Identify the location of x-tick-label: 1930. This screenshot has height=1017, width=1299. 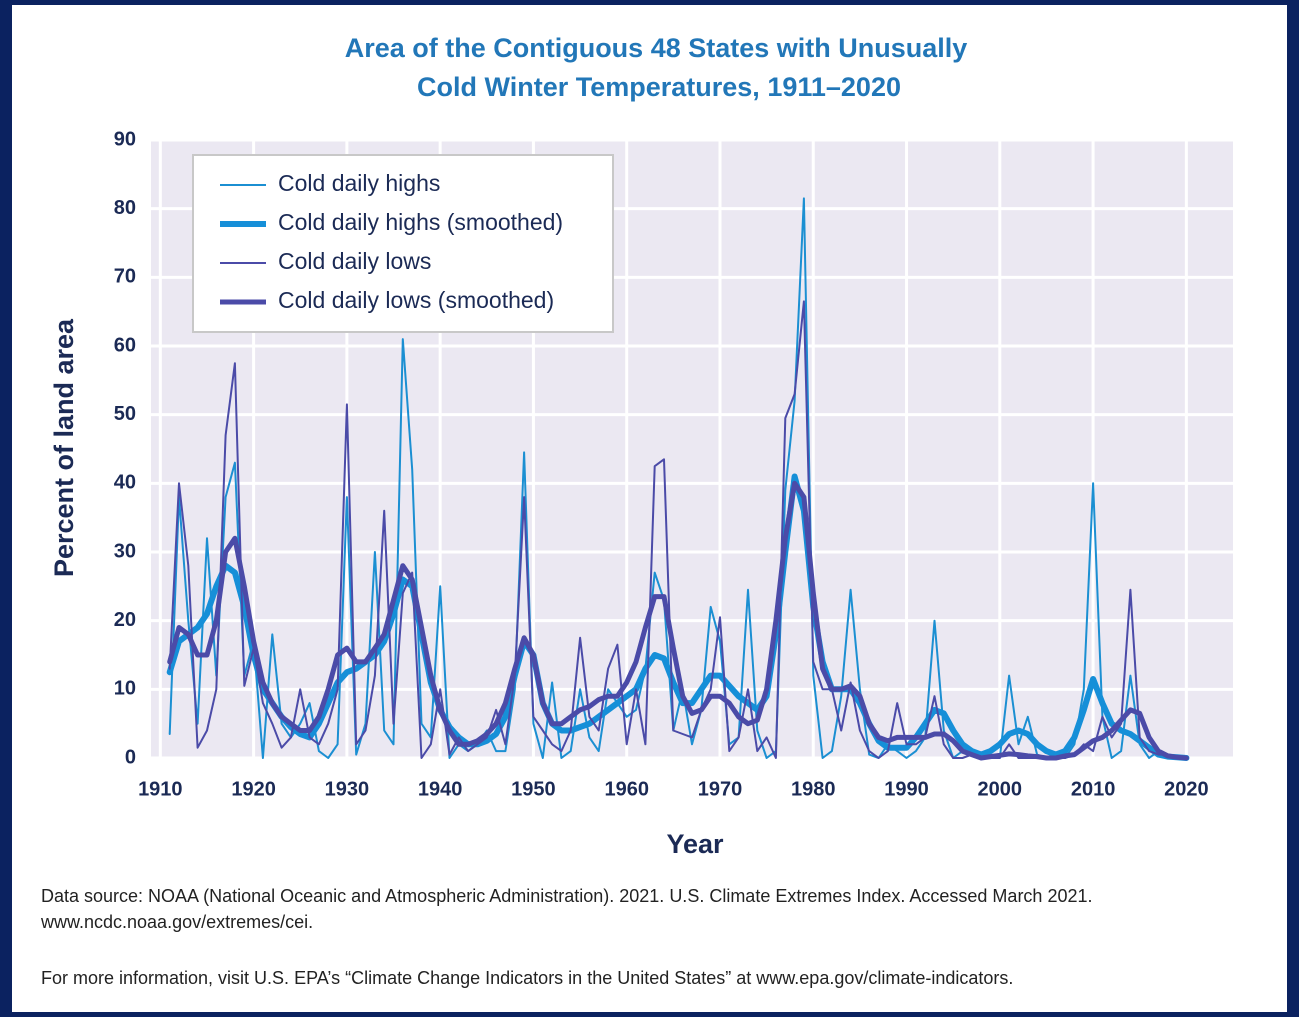
(347, 789).